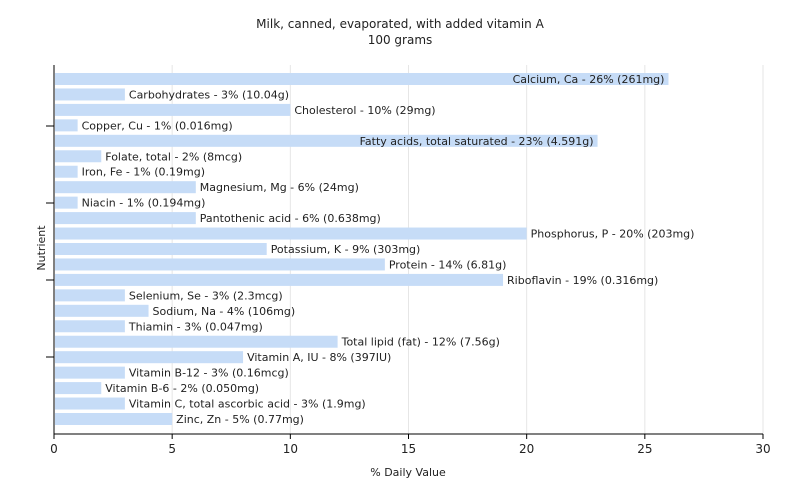  What do you see at coordinates (613, 234) in the screenshot?
I see `bar-label: Phosphorus, P - 20% (203mg)` at bounding box center [613, 234].